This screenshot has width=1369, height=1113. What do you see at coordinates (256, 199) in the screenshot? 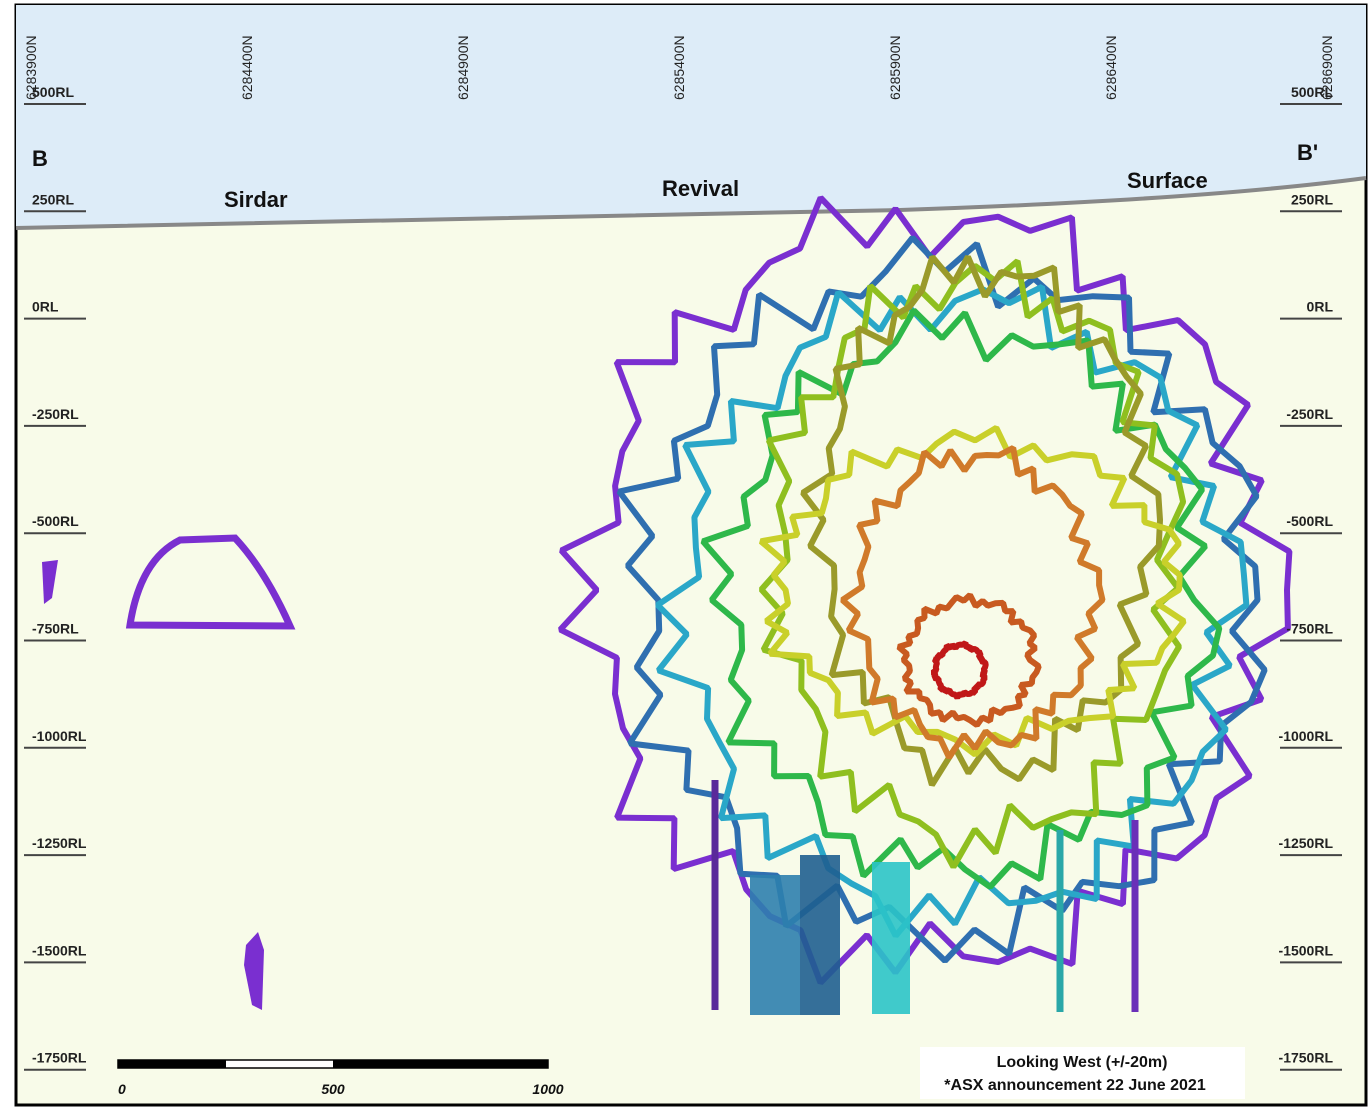
I see `place-label: Sirdar` at bounding box center [256, 199].